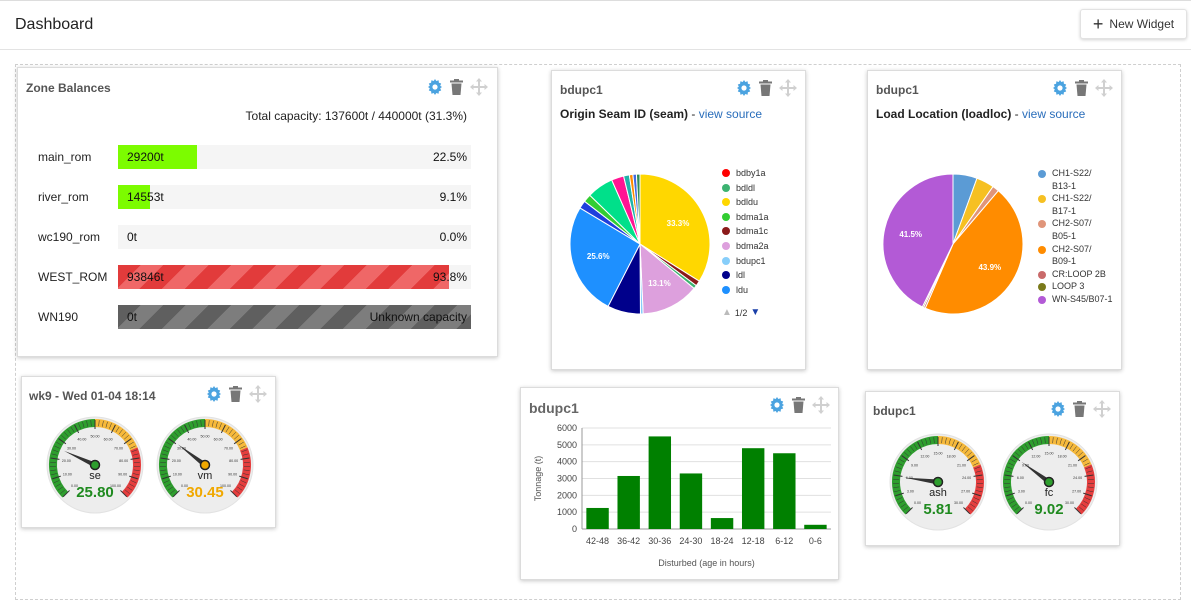 The height and width of the screenshot is (614, 1191). What do you see at coordinates (418, 317) in the screenshot?
I see `zone-percent: Unknown capacity` at bounding box center [418, 317].